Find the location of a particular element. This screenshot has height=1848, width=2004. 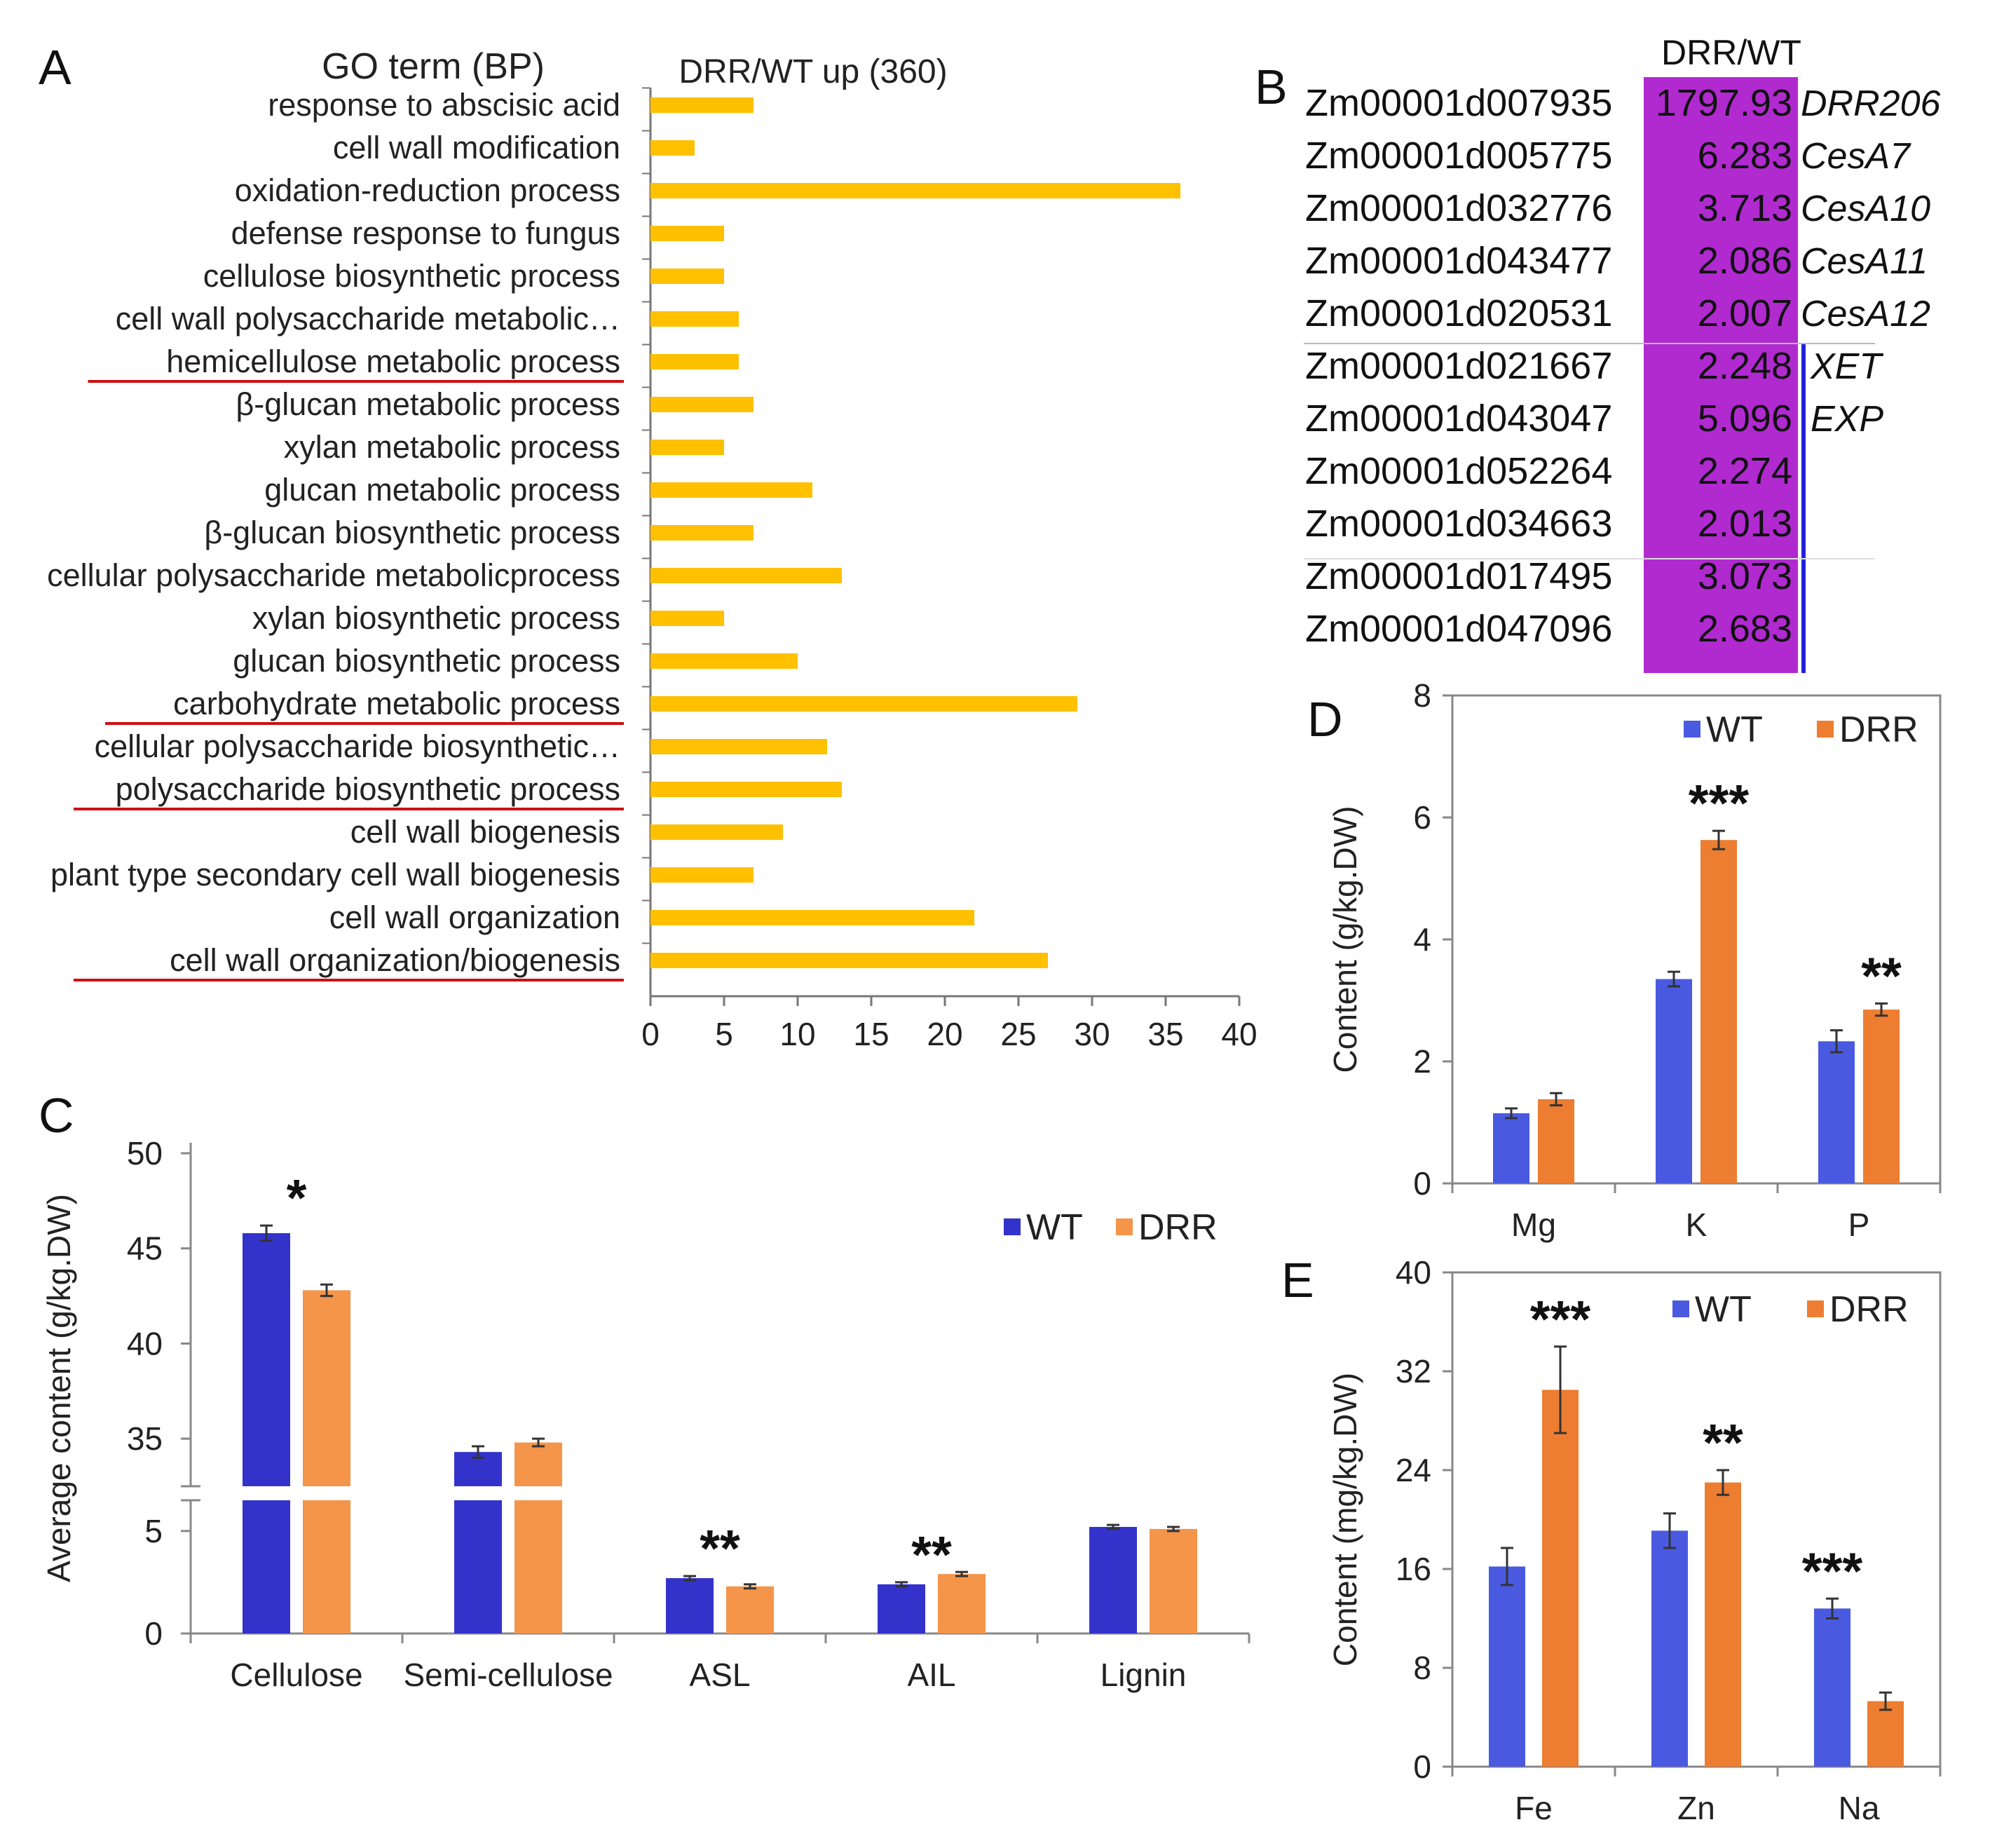

a-term-label: carbohydrate metabolic process is located at coordinates (396, 703).